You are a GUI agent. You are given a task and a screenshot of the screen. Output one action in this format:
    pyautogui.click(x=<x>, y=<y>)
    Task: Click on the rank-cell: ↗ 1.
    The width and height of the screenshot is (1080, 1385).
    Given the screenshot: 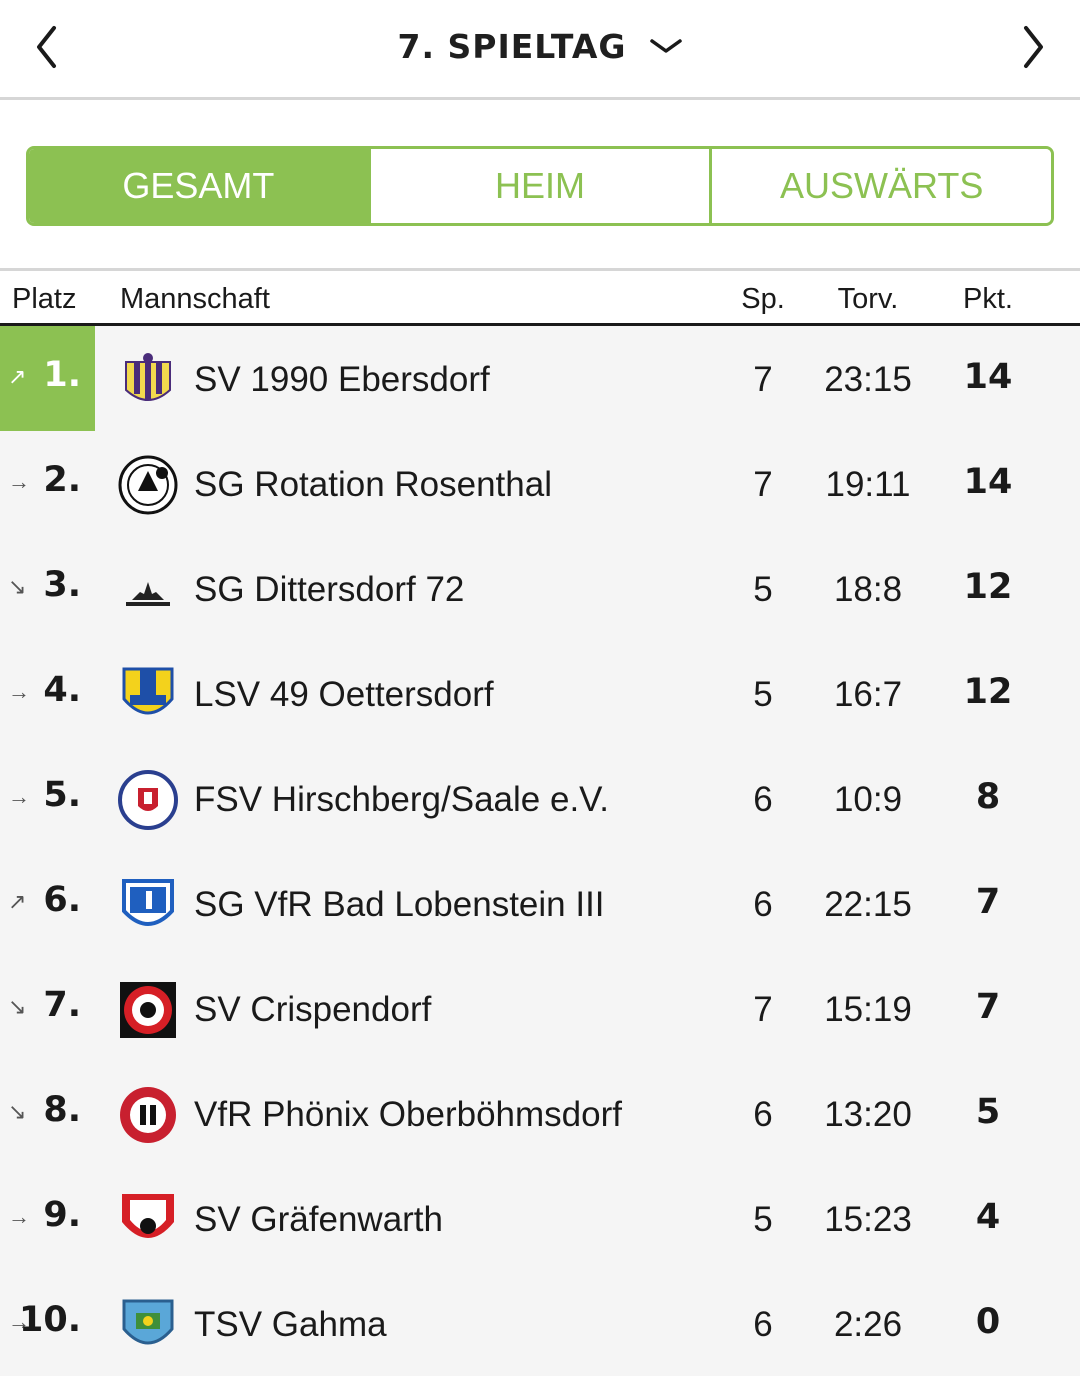 What is the action you would take?
    pyautogui.click(x=47, y=378)
    